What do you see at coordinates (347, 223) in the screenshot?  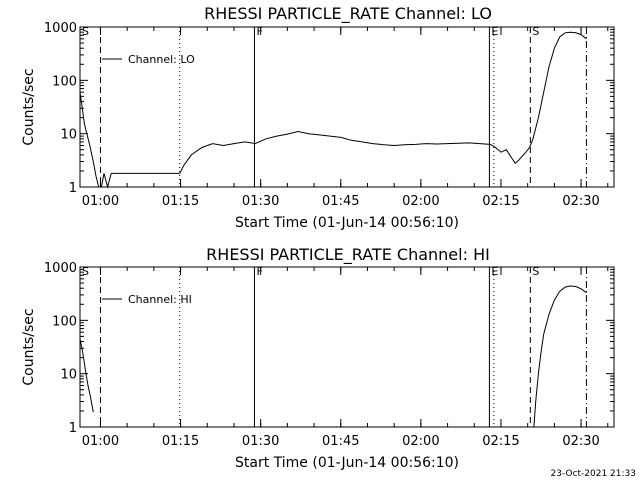 I see `panel-lo-xlabel: Start Time (01-Jun-14 00:56:10)` at bounding box center [347, 223].